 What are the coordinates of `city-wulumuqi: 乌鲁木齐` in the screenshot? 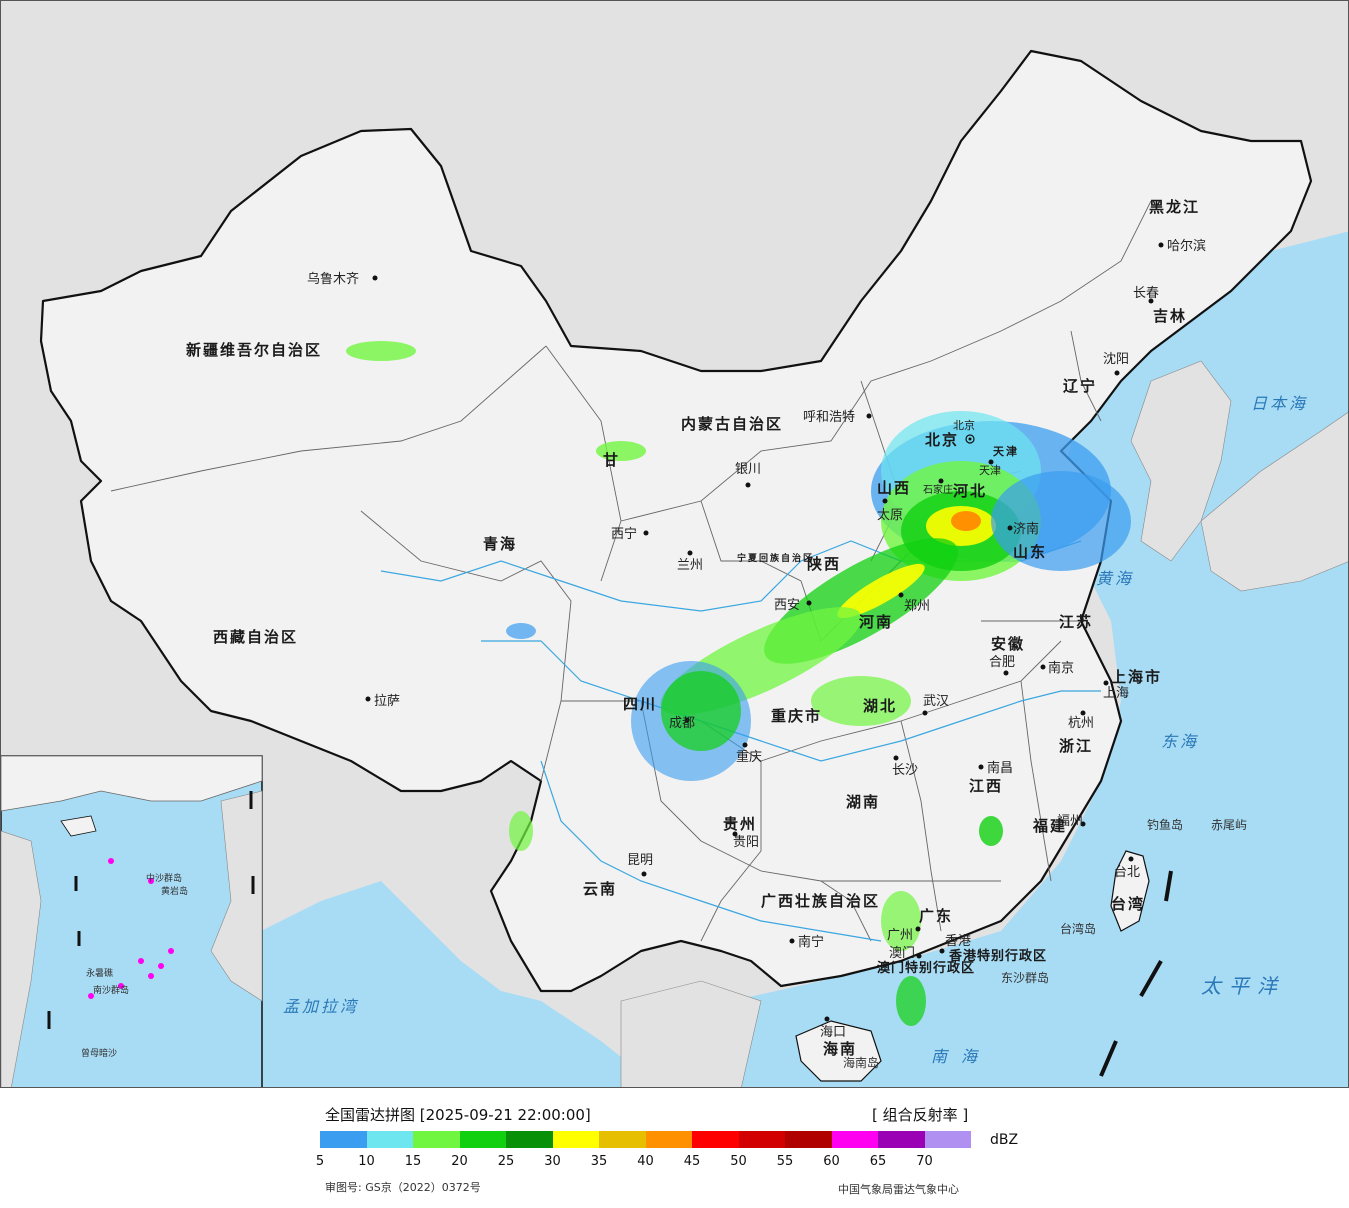 It's located at (333, 279).